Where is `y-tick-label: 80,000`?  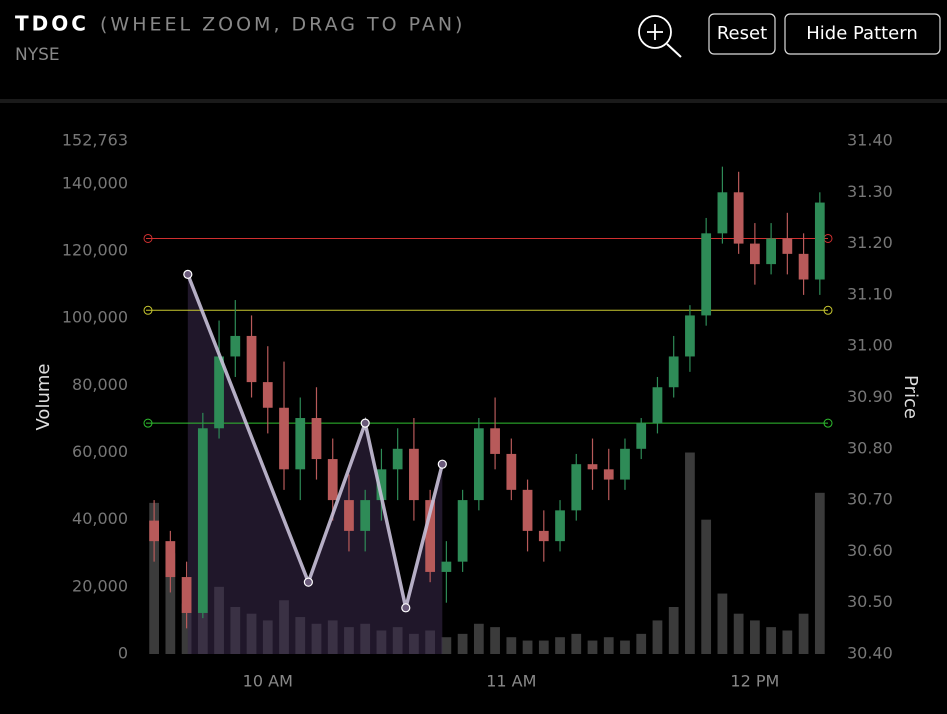
y-tick-label: 80,000 is located at coordinates (100, 384).